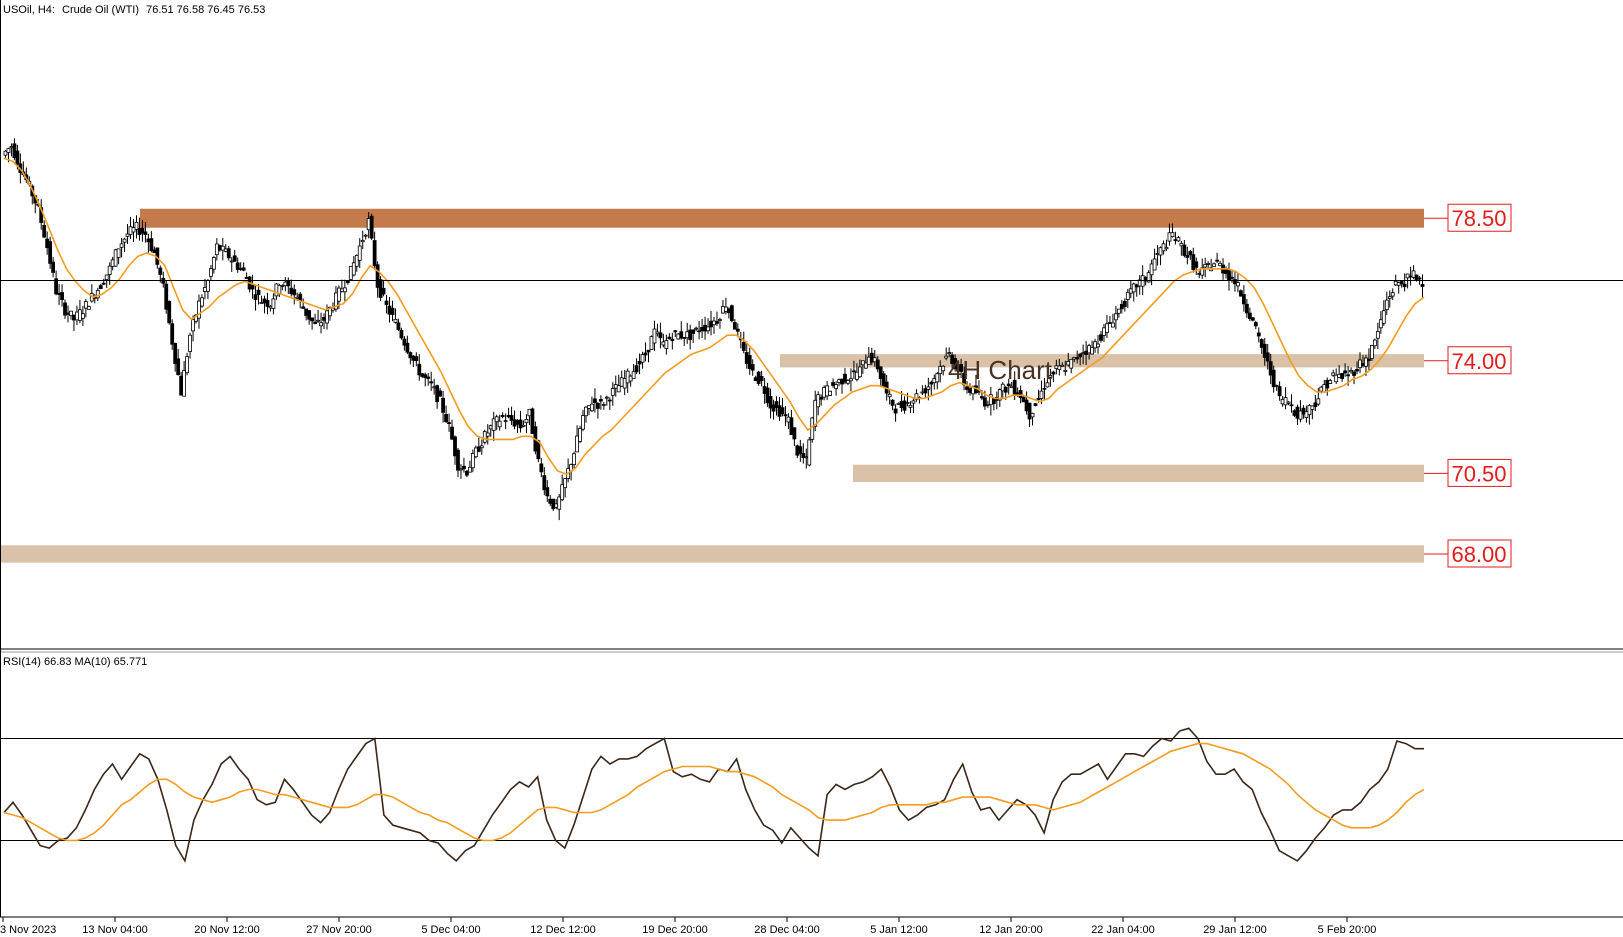 The width and height of the screenshot is (1623, 937). What do you see at coordinates (226, 930) in the screenshot?
I see `time-tick-label: 20 Nov 12:00` at bounding box center [226, 930].